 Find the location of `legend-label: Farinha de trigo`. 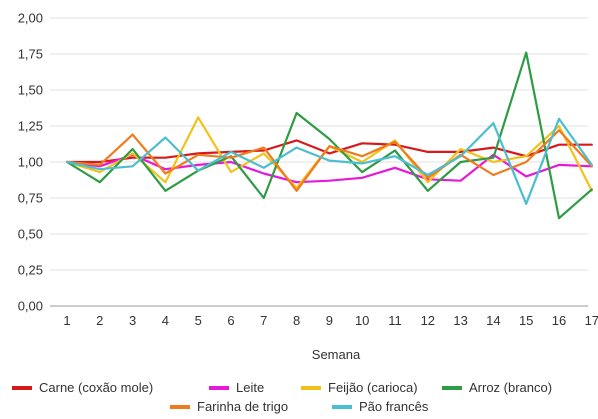

legend-label: Farinha de trigo is located at coordinates (242, 406).